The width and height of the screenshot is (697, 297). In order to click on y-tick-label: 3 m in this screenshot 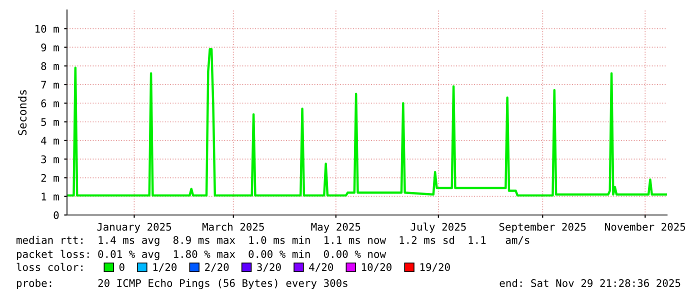, I will do `click(50, 159)`.